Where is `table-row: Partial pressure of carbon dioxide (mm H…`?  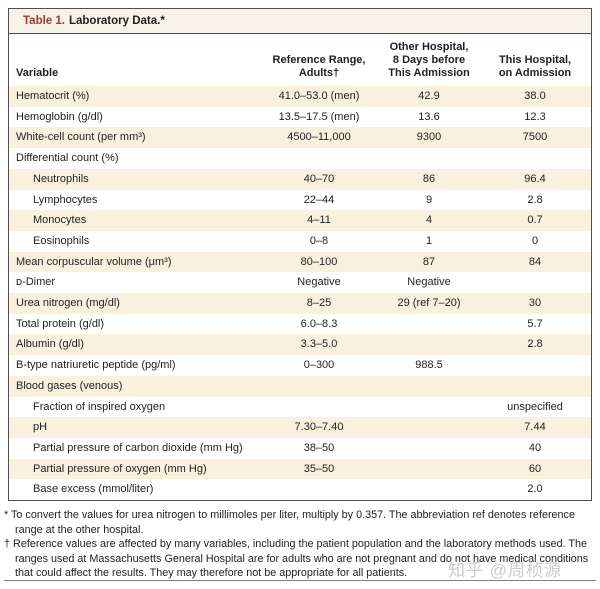
table-row: Partial pressure of carbon dioxide (mm H… is located at coordinates (300, 448).